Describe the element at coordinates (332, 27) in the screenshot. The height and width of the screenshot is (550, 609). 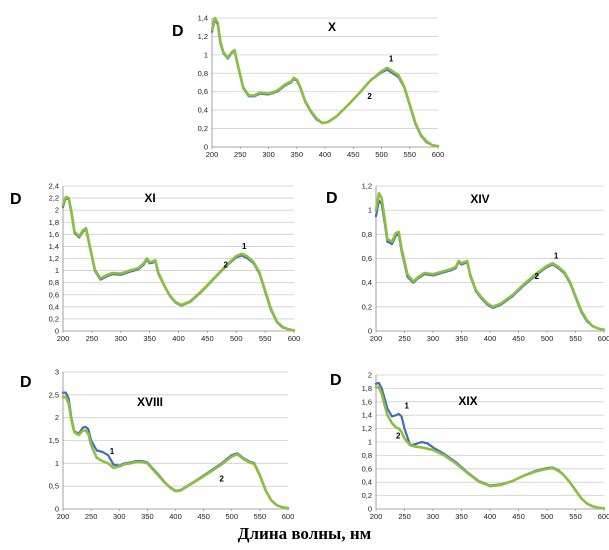
I see `chart-title: X` at that location.